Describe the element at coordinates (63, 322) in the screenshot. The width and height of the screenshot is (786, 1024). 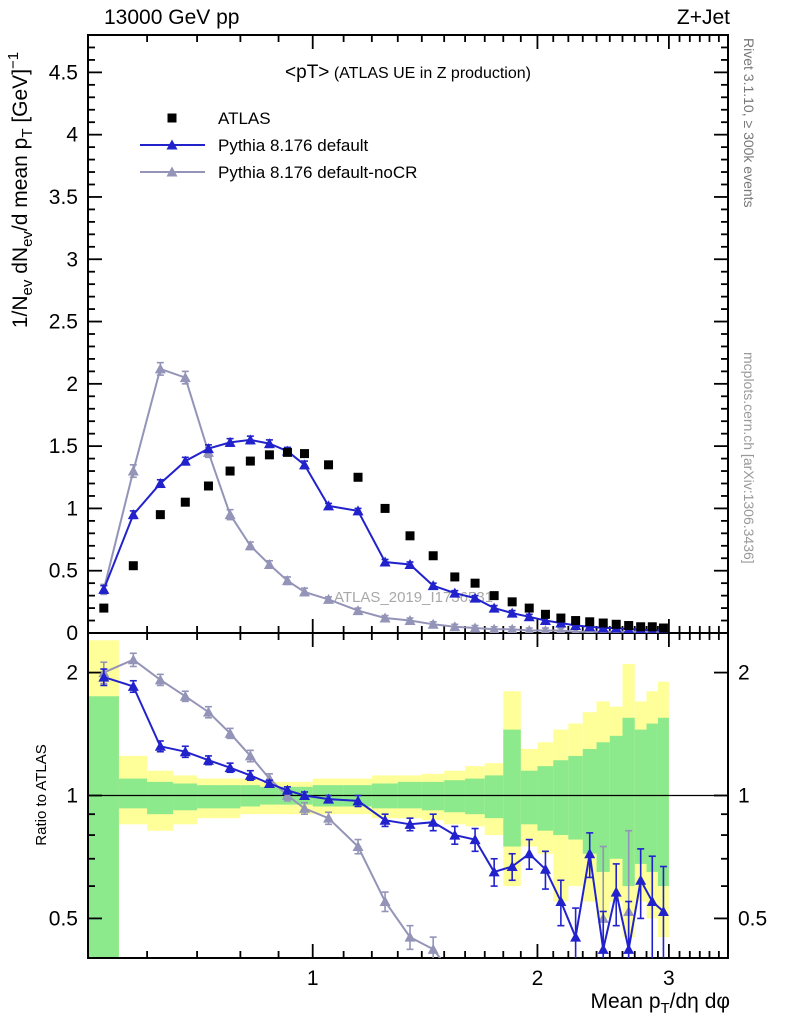
I see `svg-text: 2.5` at that location.